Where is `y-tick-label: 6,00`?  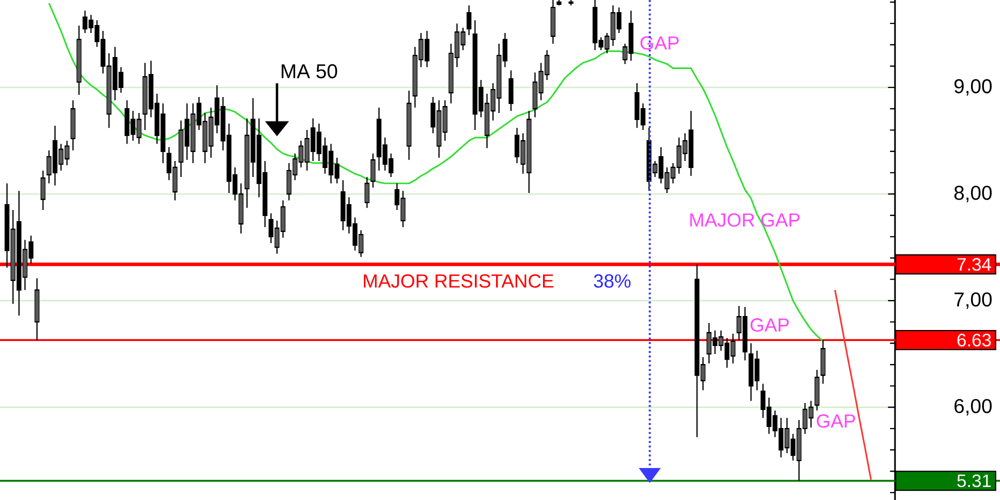
y-tick-label: 6,00 is located at coordinates (973, 407).